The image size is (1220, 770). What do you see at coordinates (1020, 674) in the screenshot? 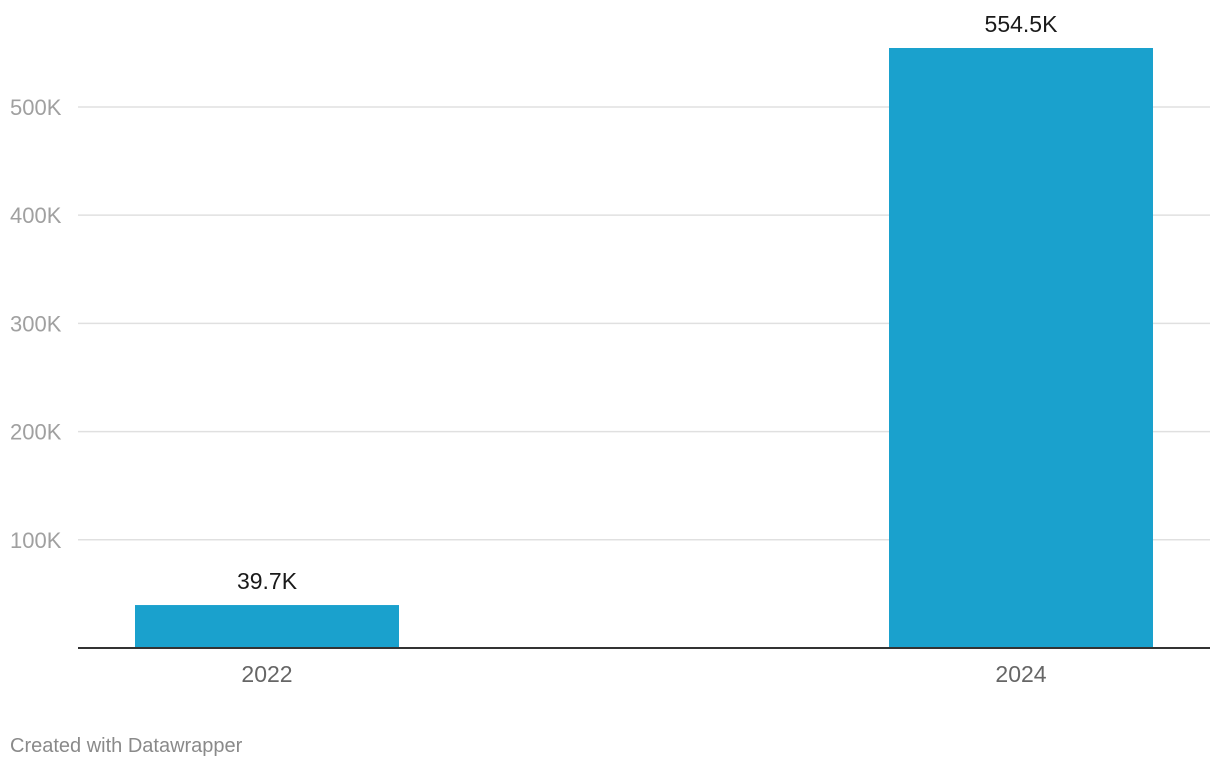
I see `x-category-label: 2024` at bounding box center [1020, 674].